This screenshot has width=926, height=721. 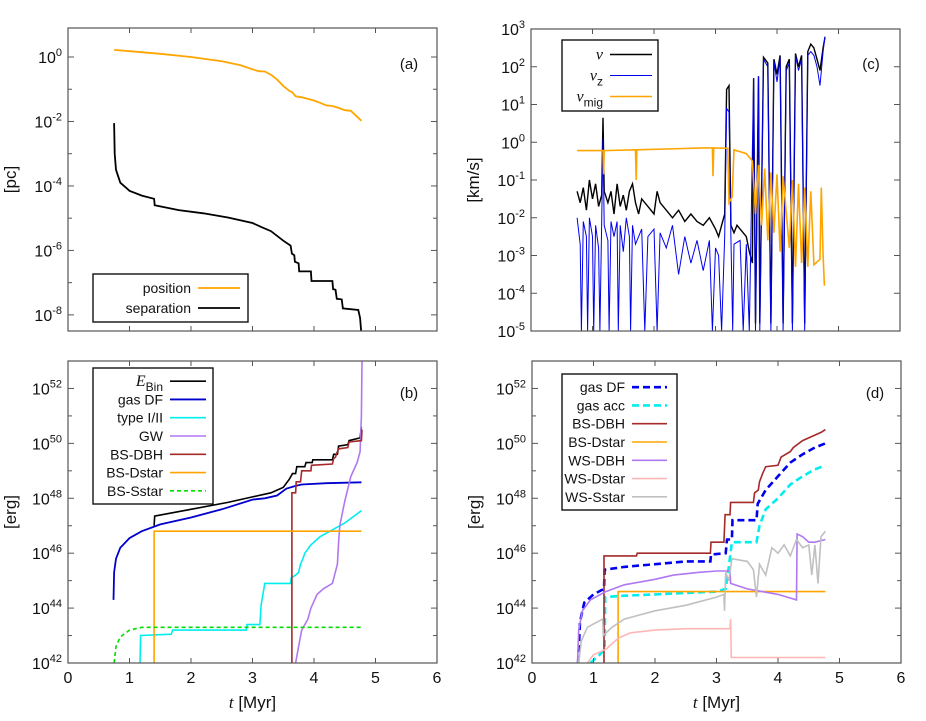 I want to click on legend-item: EBin, so click(x=170, y=383).